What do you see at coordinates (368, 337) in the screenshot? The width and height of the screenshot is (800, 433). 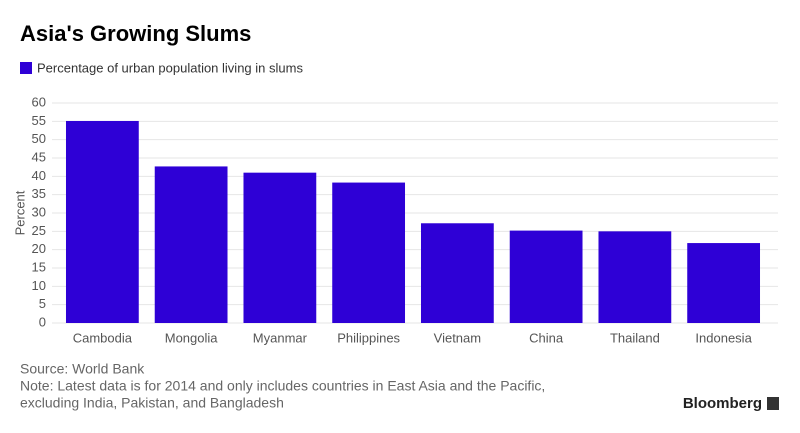 I see `x-tick-label: Philippines` at bounding box center [368, 337].